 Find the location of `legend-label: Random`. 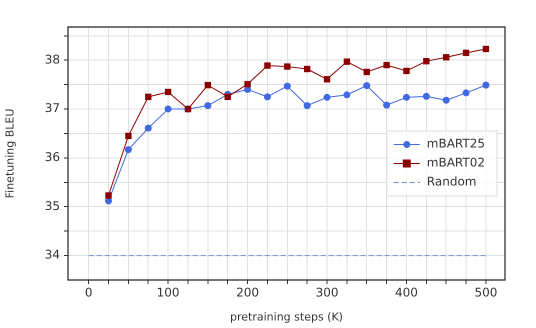

legend-label: Random is located at coordinates (451, 181).